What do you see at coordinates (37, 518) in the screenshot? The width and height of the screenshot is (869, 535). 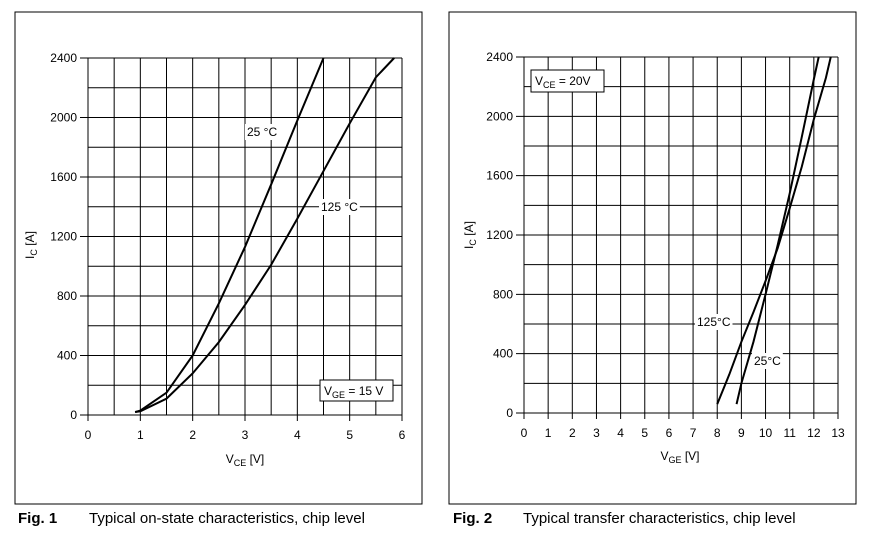 I see `figure-number: Fig. 1` at bounding box center [37, 518].